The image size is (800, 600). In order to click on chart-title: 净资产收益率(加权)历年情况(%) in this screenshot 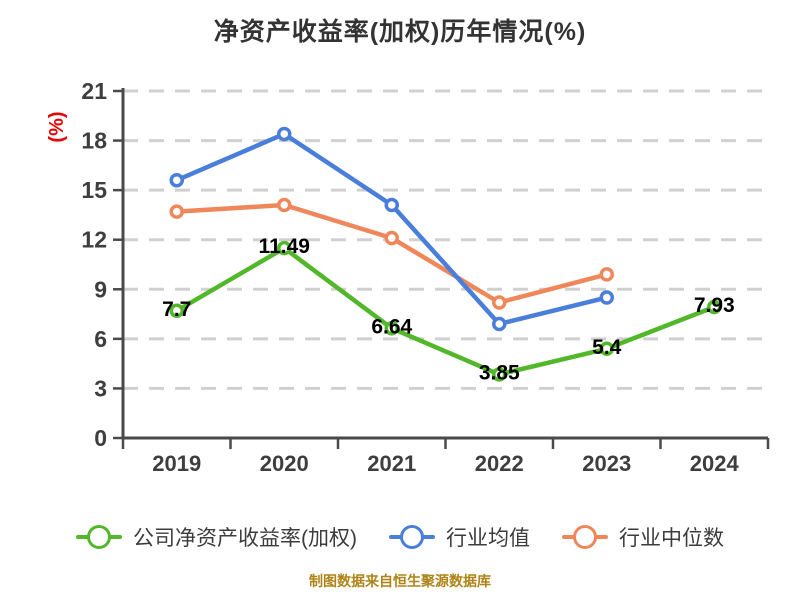, I will do `click(400, 32)`.